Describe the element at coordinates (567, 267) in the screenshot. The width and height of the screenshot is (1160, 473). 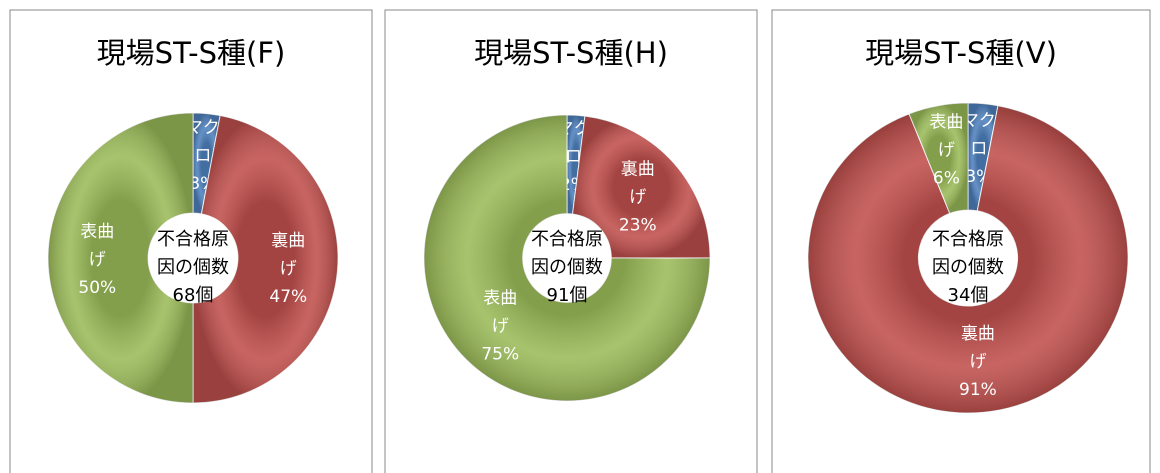
I see `center-label: 不合格原因の個数 91個` at that location.